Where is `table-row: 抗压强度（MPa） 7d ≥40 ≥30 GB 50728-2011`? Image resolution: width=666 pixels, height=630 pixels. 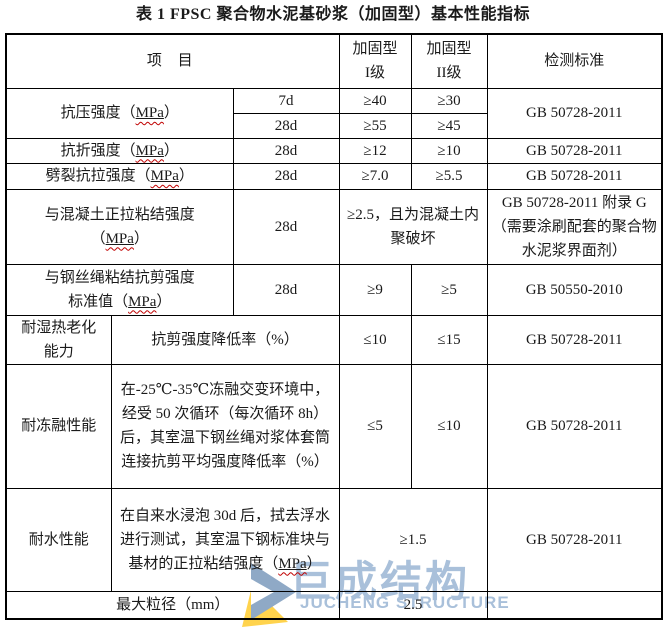 table-row: 抗压强度（MPa） 7d ≥40 ≥30 GB 50728-2011 is located at coordinates (334, 113).